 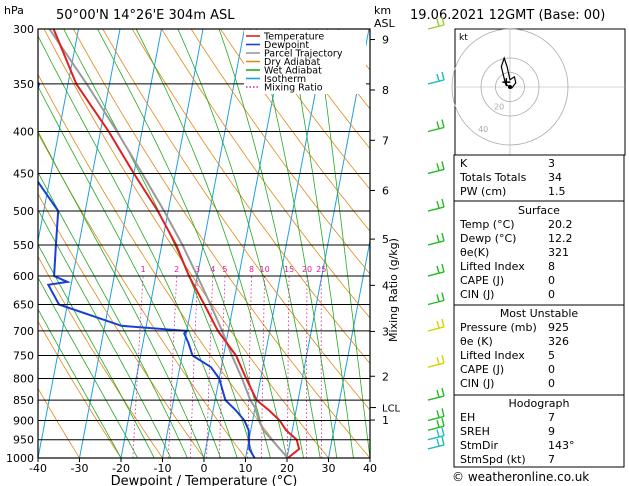 I want to click on legend-label: Parcel Trajectory, so click(x=303, y=54).